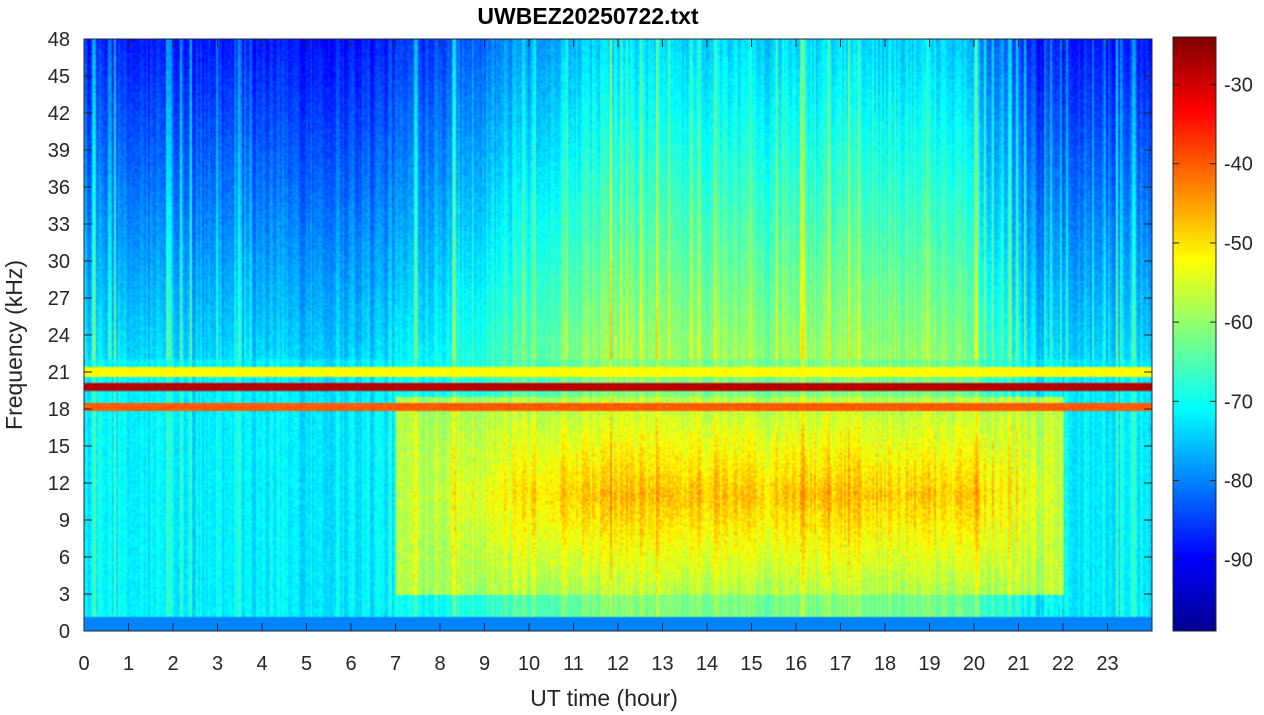 This screenshot has width=1264, height=715. I want to click on x-tick-label: 2, so click(172, 664).